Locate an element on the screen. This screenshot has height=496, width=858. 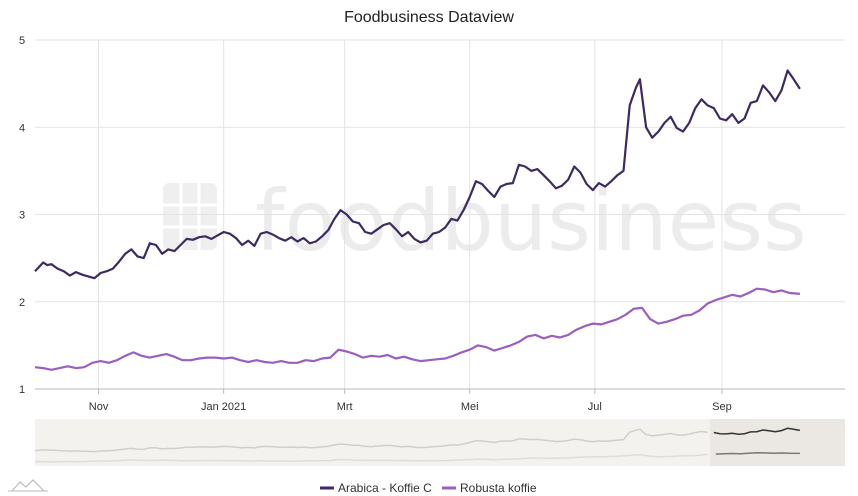
navigator is located at coordinates (426, 455).